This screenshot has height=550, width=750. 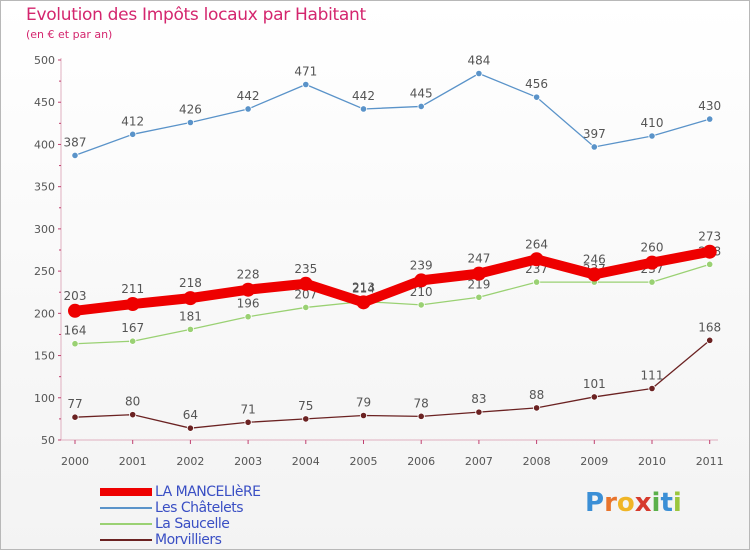 What do you see at coordinates (44, 102) in the screenshot?
I see `y-tick-label: 450` at bounding box center [44, 102].